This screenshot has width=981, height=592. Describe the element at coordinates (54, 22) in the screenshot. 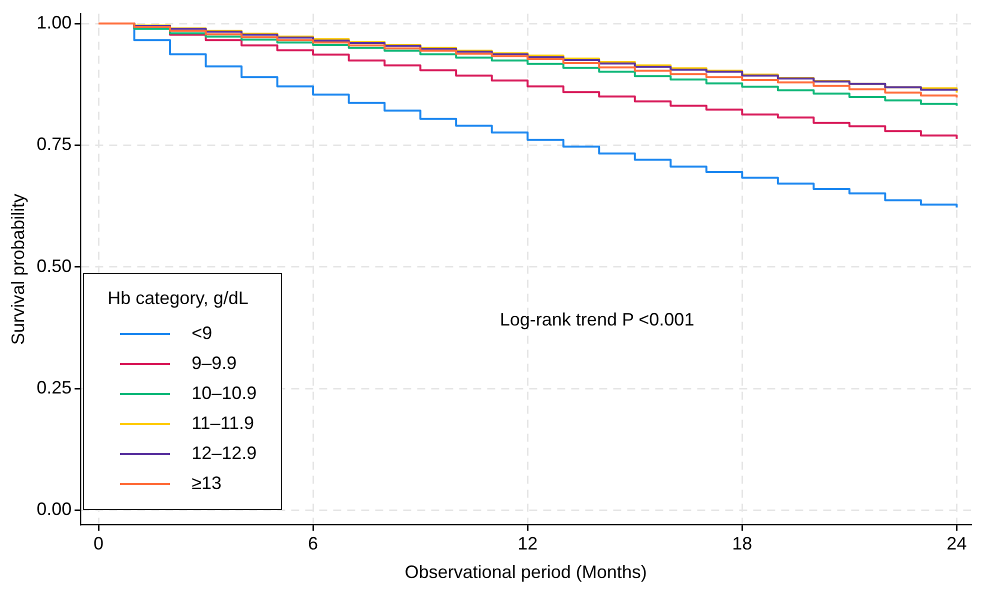

I see `y-tick-label: 1.00` at that location.